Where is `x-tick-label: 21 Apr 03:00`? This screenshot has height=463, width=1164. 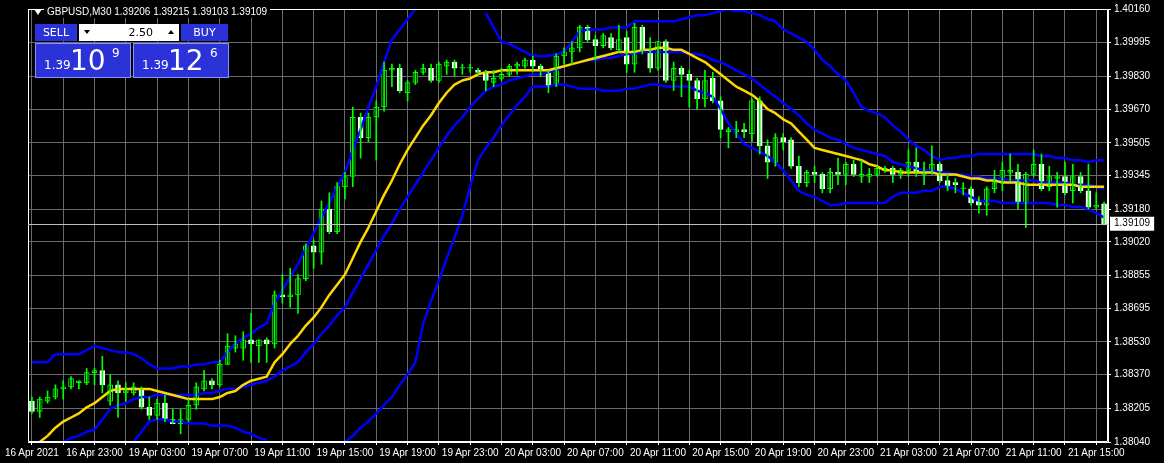
x-tick-label: 21 Apr 03:00 is located at coordinates (909, 452).